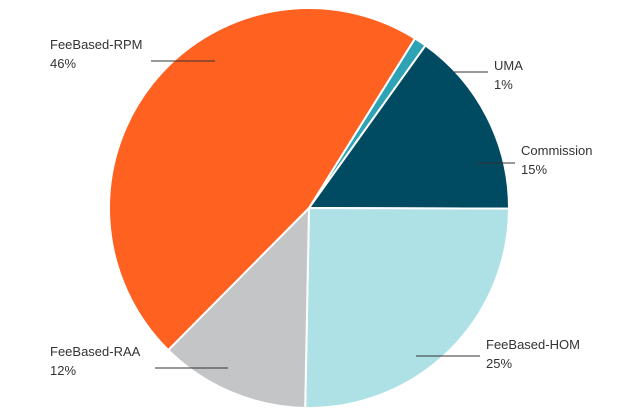 This screenshot has width=628, height=420. What do you see at coordinates (95, 351) in the screenshot?
I see `slice-label-name: FeeBased-RAA` at bounding box center [95, 351].